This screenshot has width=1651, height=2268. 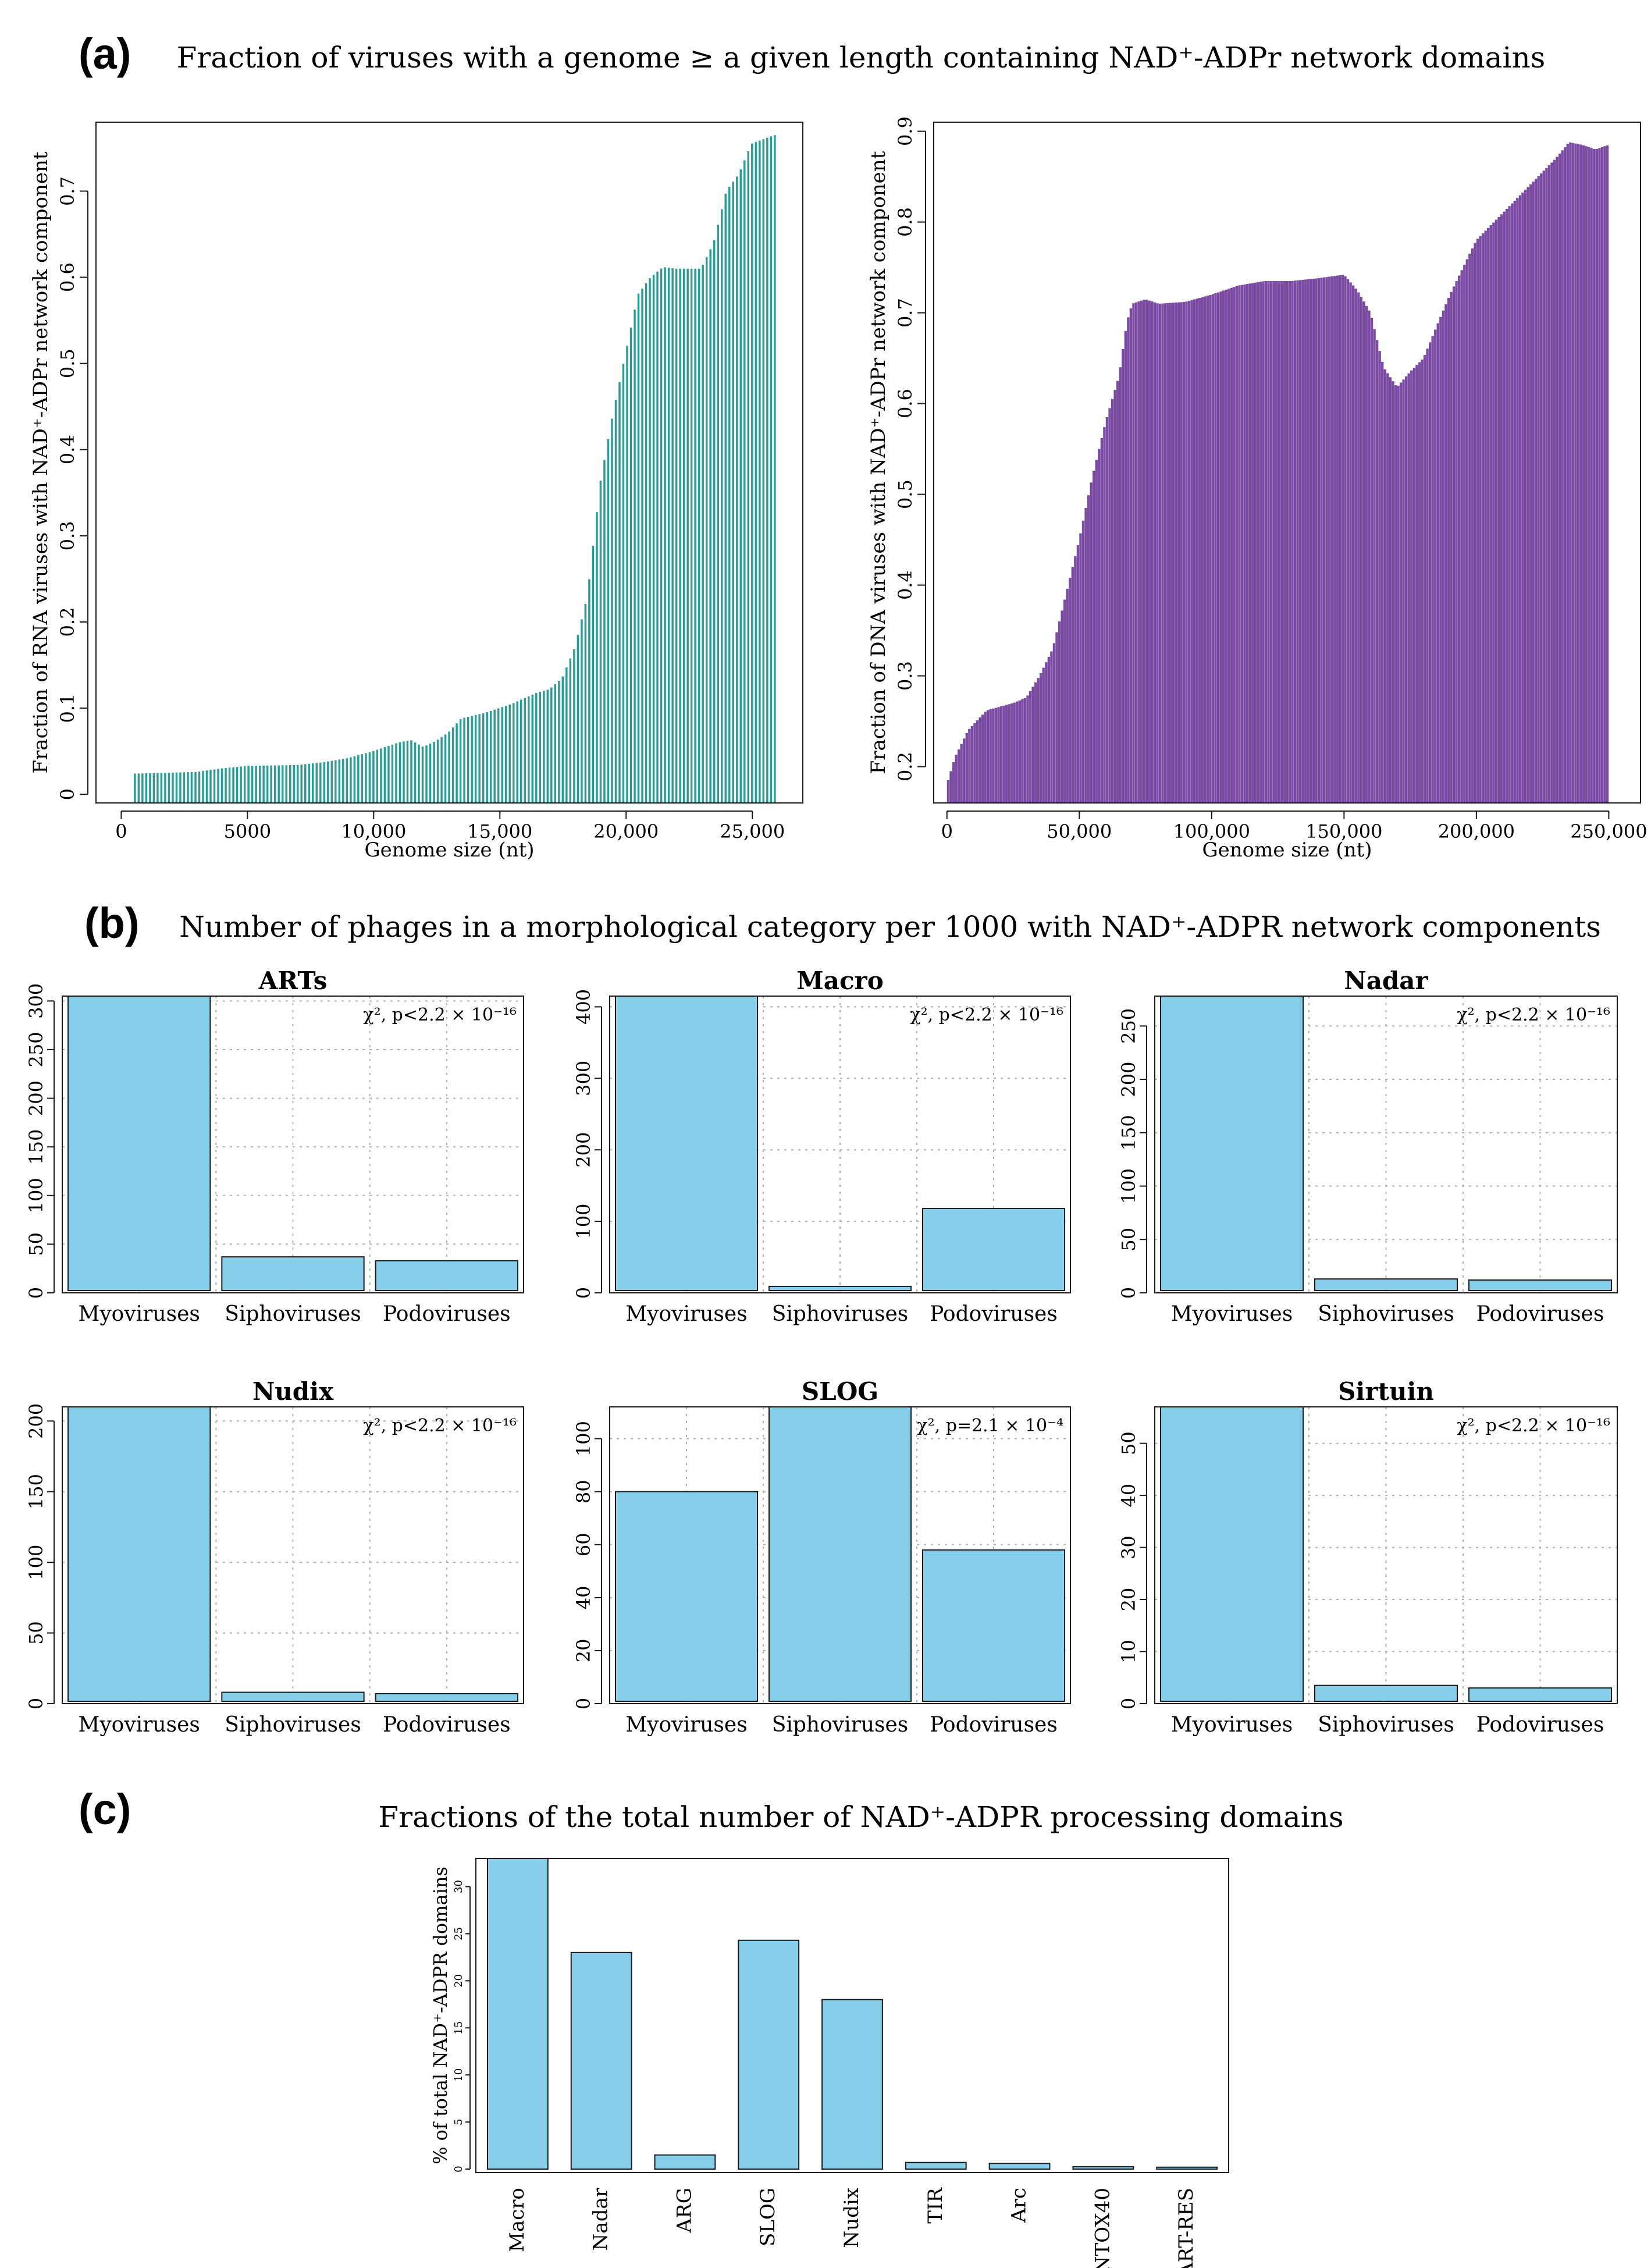 What do you see at coordinates (499, 831) in the screenshot?
I see `x-tick-label: 15,000` at bounding box center [499, 831].